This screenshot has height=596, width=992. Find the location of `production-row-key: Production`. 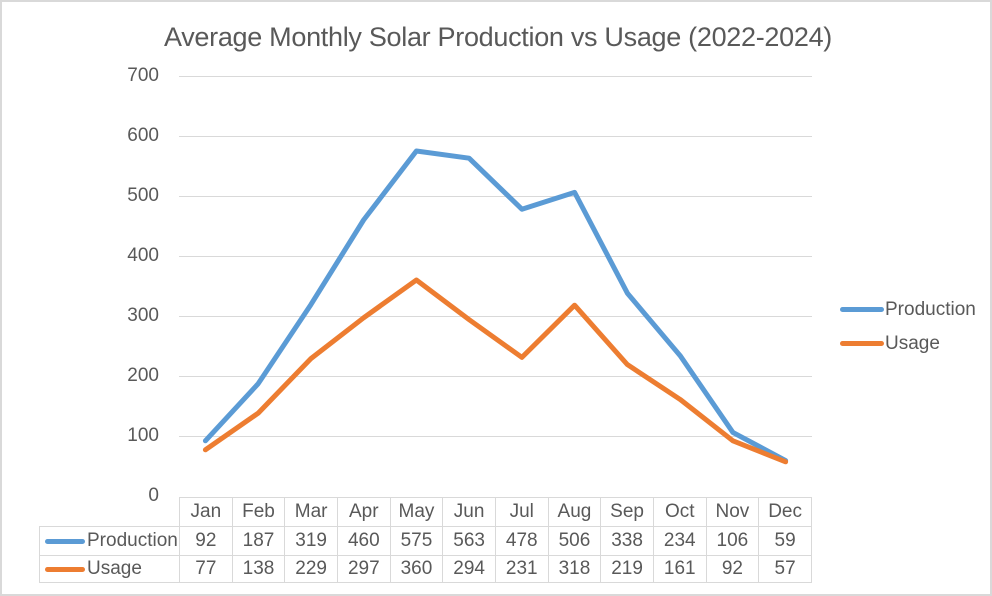

production-row-key: Production is located at coordinates (109, 541).